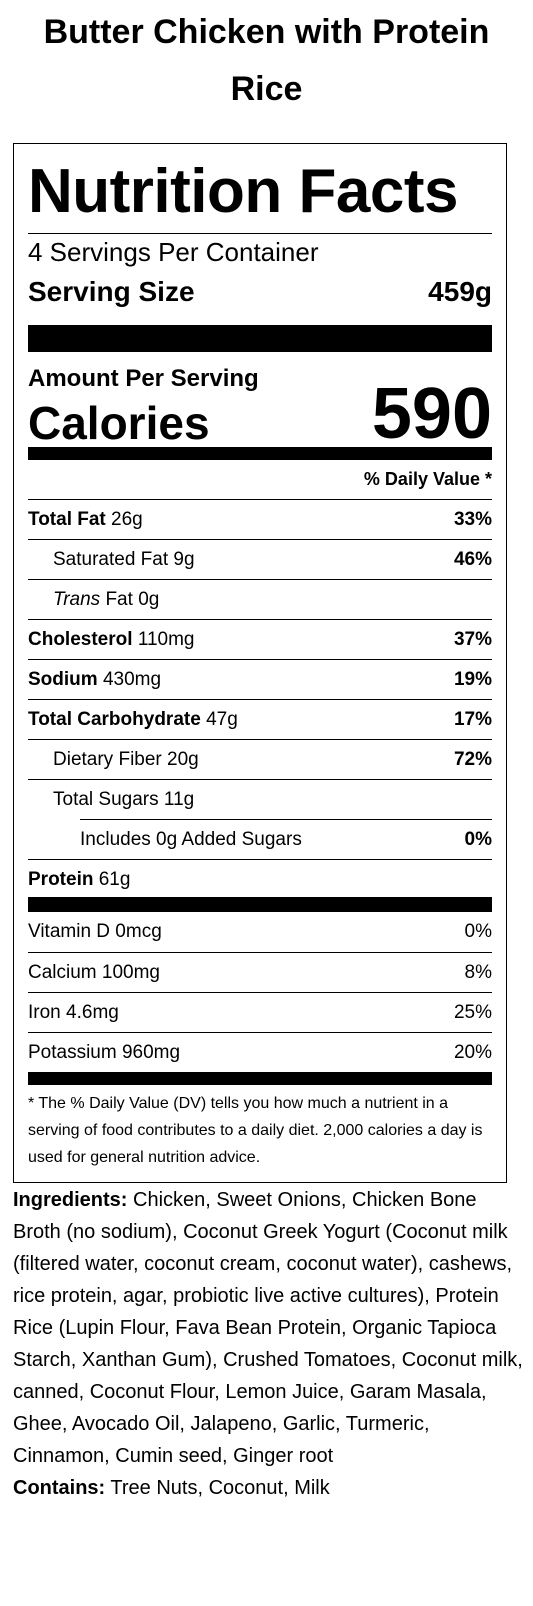 The width and height of the screenshot is (533, 1606). What do you see at coordinates (70, 1200) in the screenshot?
I see `ingredients-label: Ingredients:` at bounding box center [70, 1200].